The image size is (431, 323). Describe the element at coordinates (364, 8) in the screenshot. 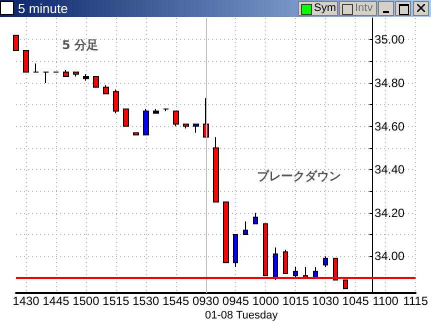

I see `text: Intv` at that location.